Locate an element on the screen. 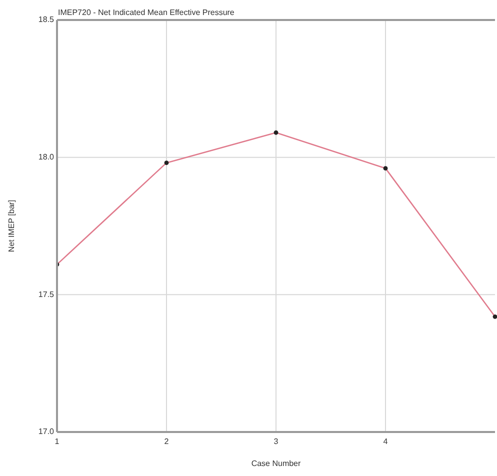  y-tick-label: 18.0 is located at coordinates (46, 157).